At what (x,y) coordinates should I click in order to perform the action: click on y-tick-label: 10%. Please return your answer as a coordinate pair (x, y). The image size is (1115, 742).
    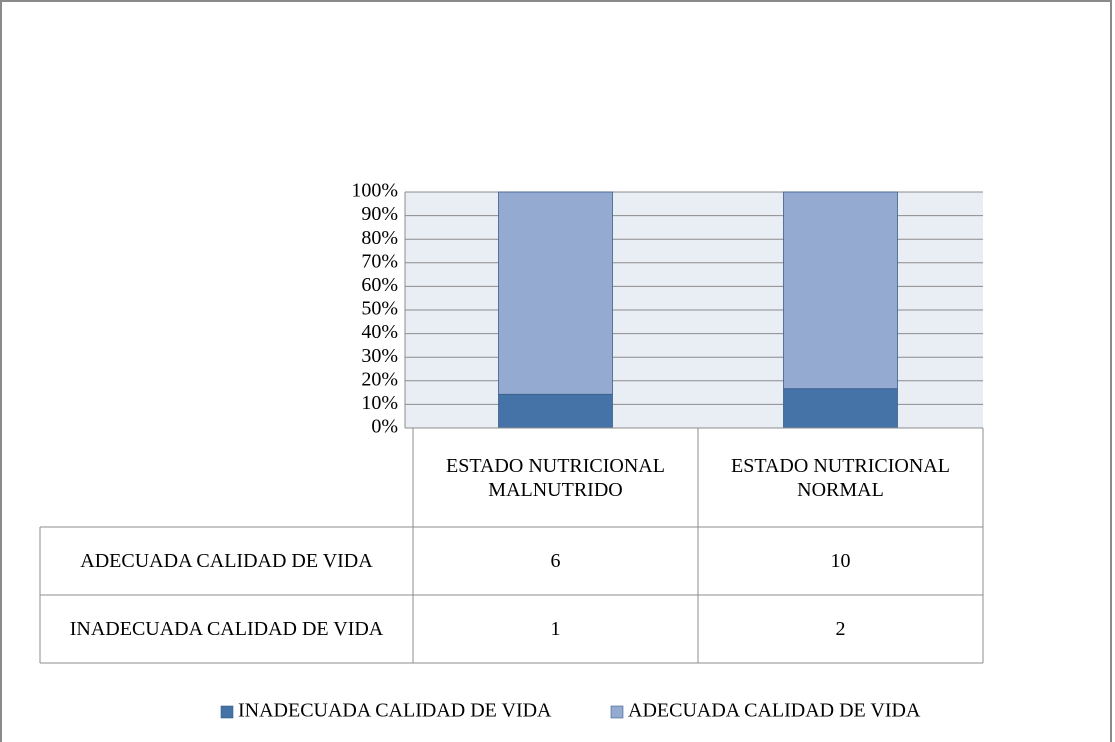
    Looking at the image, I should click on (379, 403).